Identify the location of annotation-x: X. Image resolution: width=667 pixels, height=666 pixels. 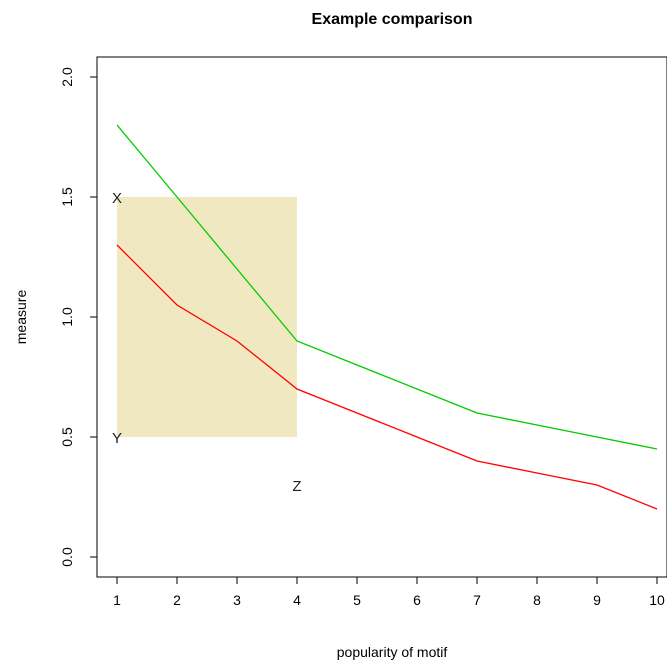
(117, 198).